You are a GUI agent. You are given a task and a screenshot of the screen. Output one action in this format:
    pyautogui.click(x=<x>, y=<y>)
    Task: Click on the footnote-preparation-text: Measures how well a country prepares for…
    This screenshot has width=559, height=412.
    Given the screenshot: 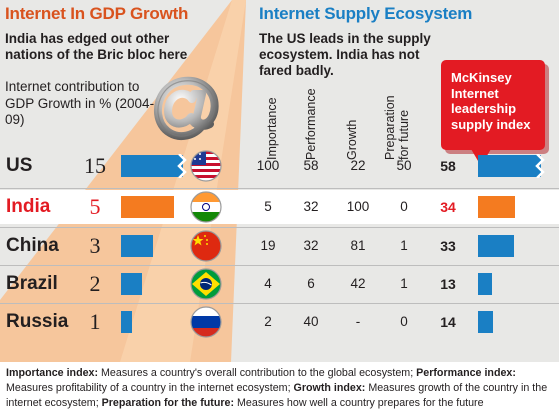 What is the action you would take?
    pyautogui.click(x=359, y=403)
    